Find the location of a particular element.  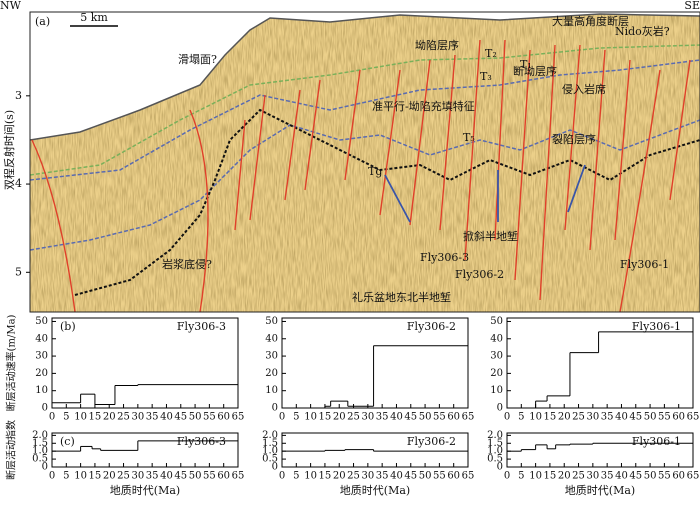

annotation: 大量高角度断层 is located at coordinates (590, 21).